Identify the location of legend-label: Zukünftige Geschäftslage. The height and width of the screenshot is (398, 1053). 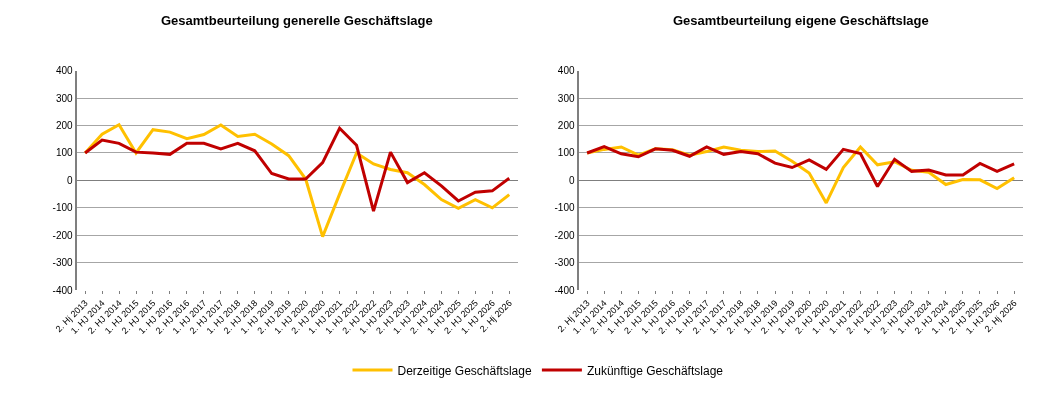
(655, 370).